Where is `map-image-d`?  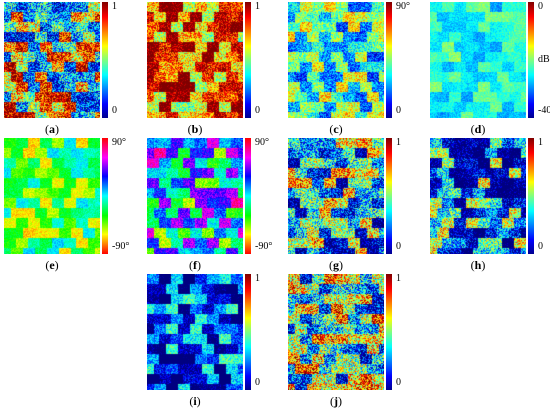
map-image-d is located at coordinates (478, 60).